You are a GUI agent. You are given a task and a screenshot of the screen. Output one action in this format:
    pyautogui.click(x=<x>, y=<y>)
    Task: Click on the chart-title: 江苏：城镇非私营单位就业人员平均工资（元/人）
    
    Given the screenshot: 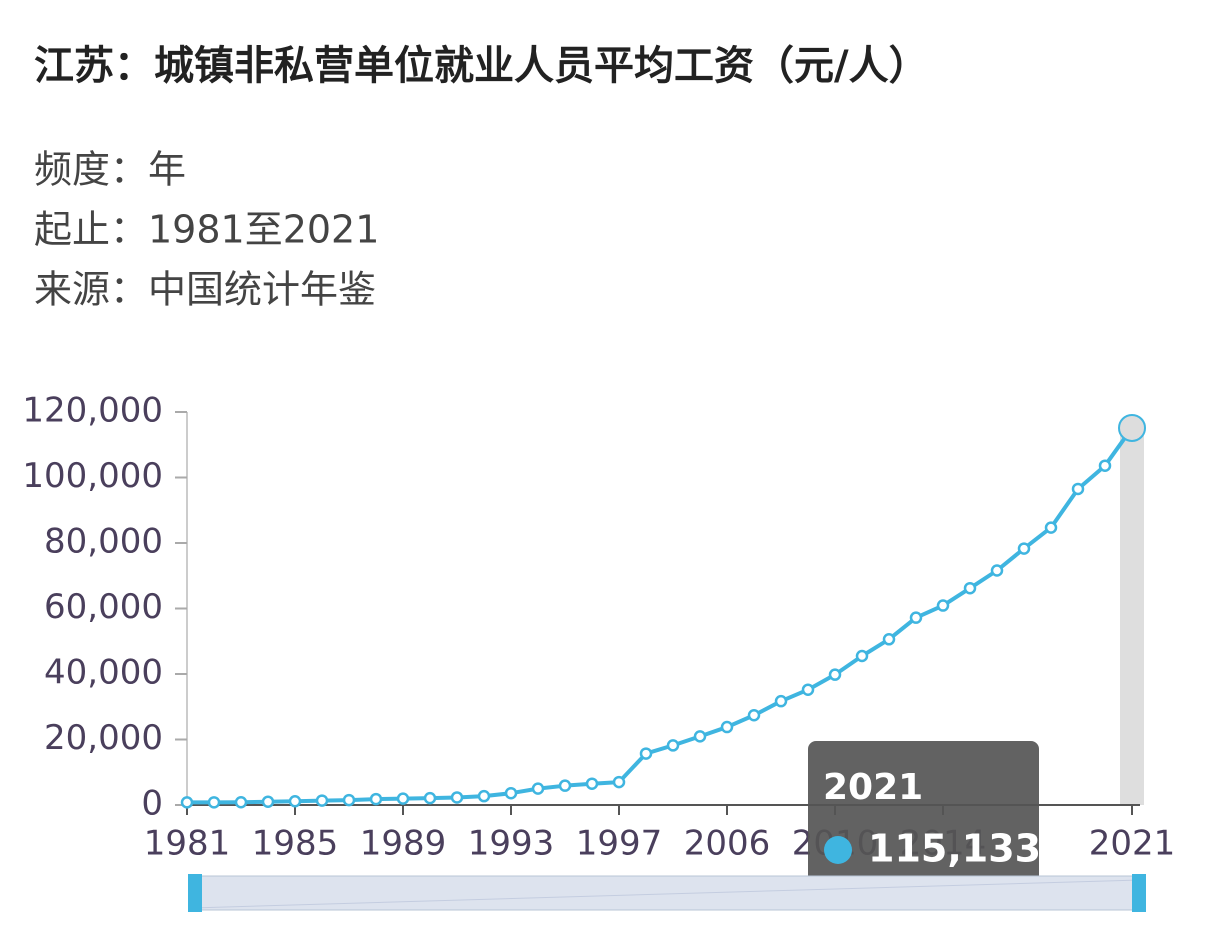 What is the action you would take?
    pyautogui.click(x=481, y=66)
    